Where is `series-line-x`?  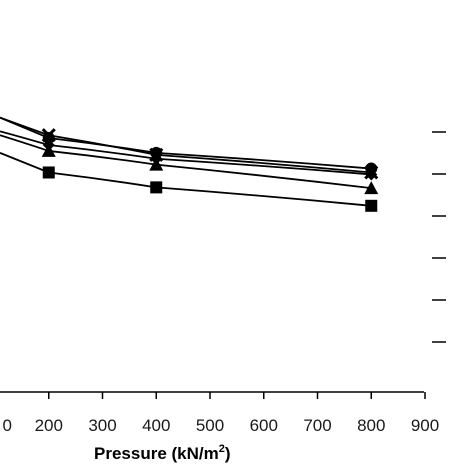
series-line-x is located at coordinates (186, 145).